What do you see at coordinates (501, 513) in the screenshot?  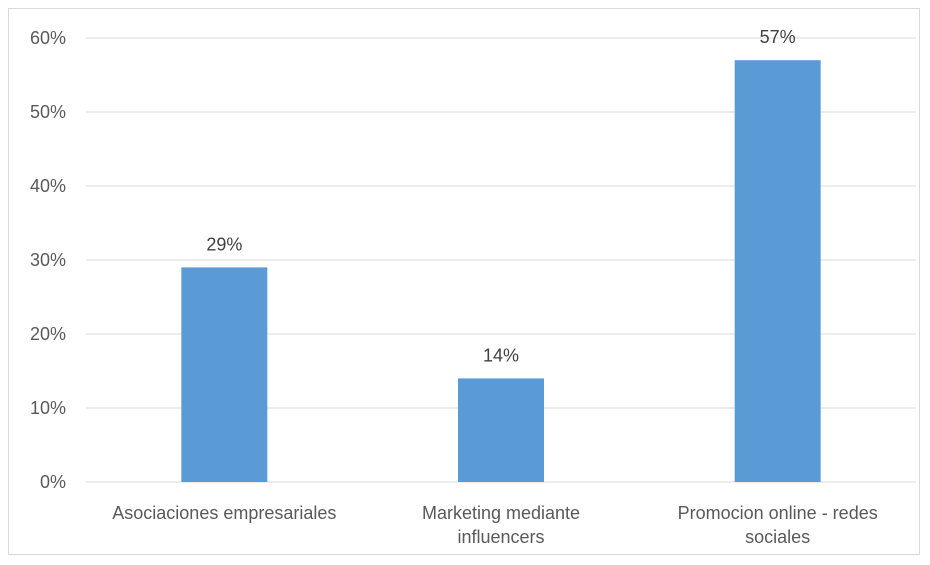 I see `category-label: Marketing mediante` at bounding box center [501, 513].